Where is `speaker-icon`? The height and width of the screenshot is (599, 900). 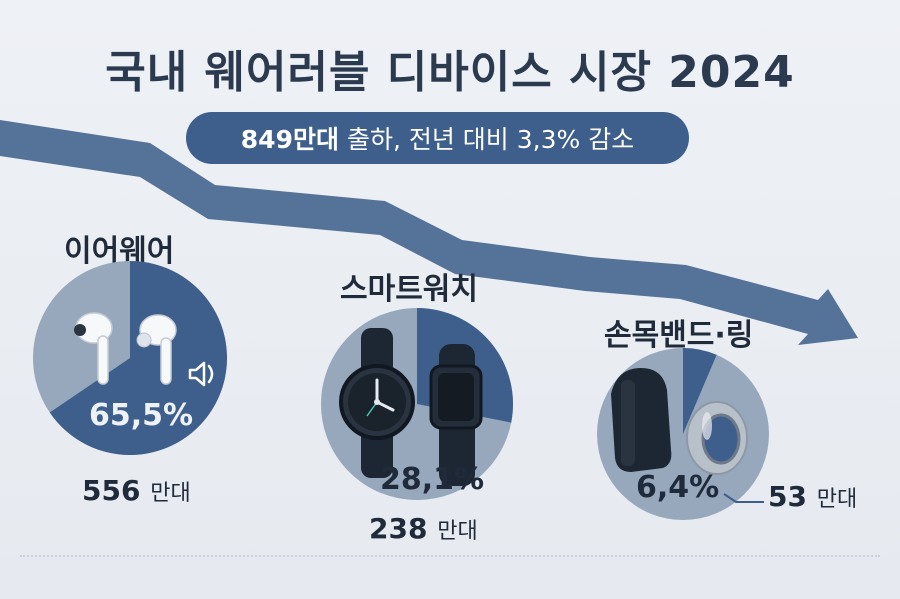 speaker-icon is located at coordinates (201, 374).